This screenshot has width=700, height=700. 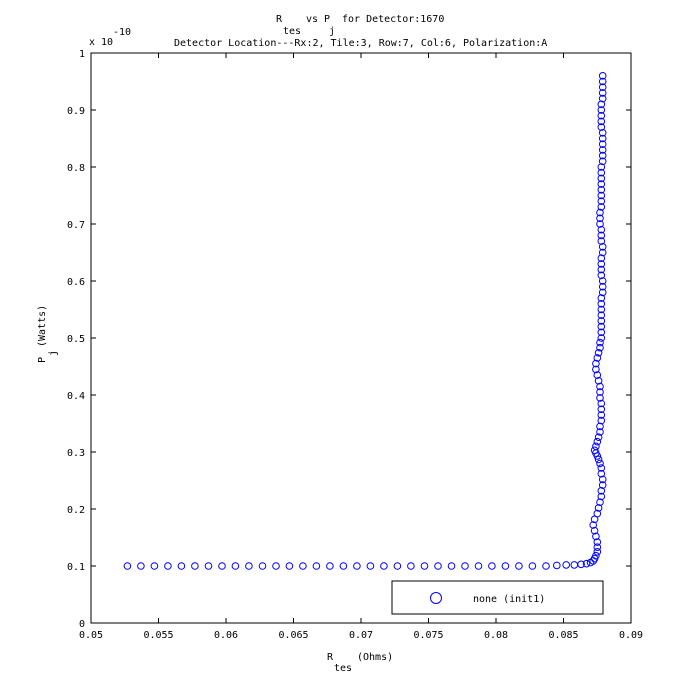 I want to click on y-tick-label: 0, so click(x=82, y=624).